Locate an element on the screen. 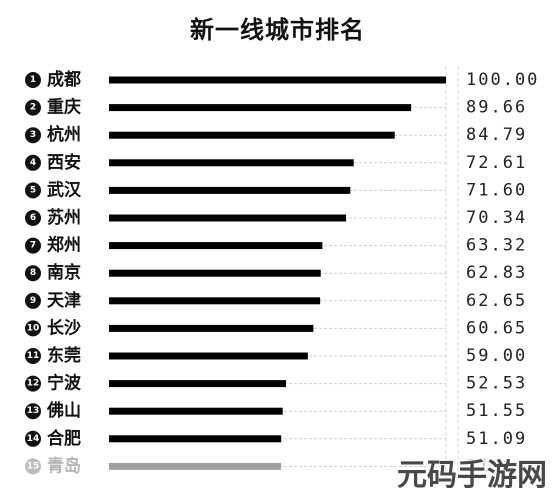 The image size is (555, 500). category-label: 长沙 is located at coordinates (64, 327).